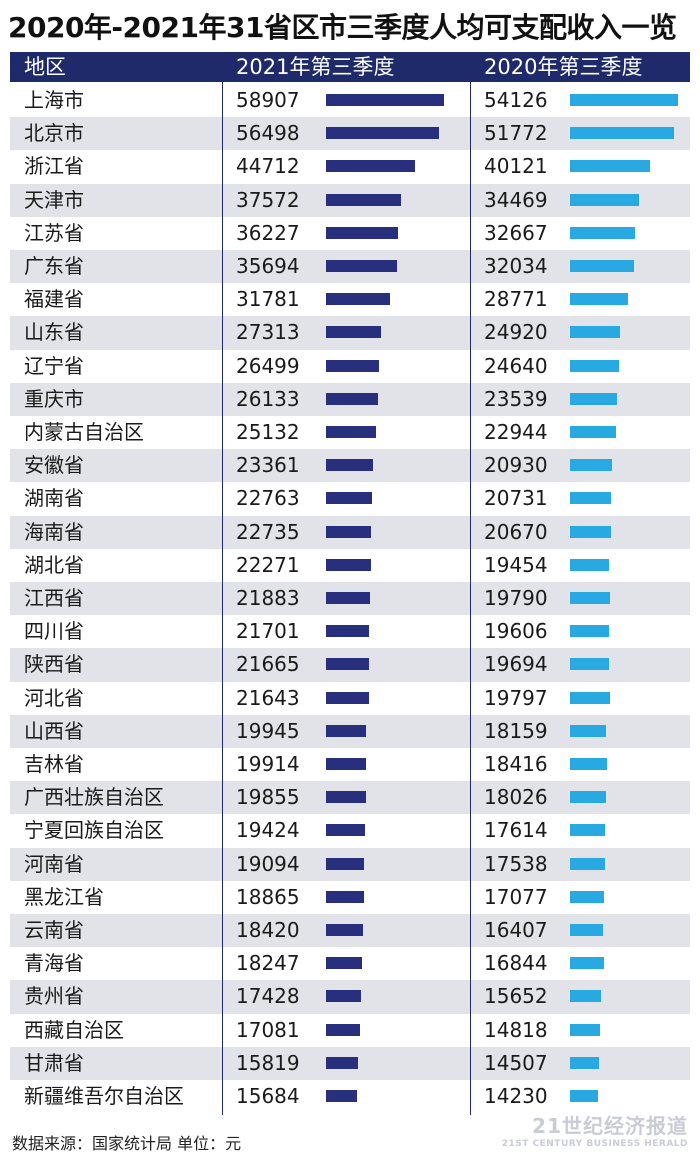 The height and width of the screenshot is (1161, 700). What do you see at coordinates (610, 1126) in the screenshot?
I see `logo-cn: 21世纪经济报道` at bounding box center [610, 1126].